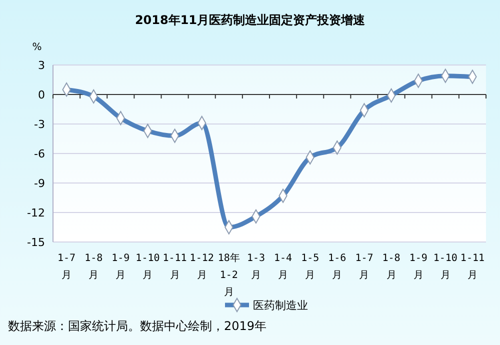  I want to click on y-tick-label: 0, so click(41, 95).